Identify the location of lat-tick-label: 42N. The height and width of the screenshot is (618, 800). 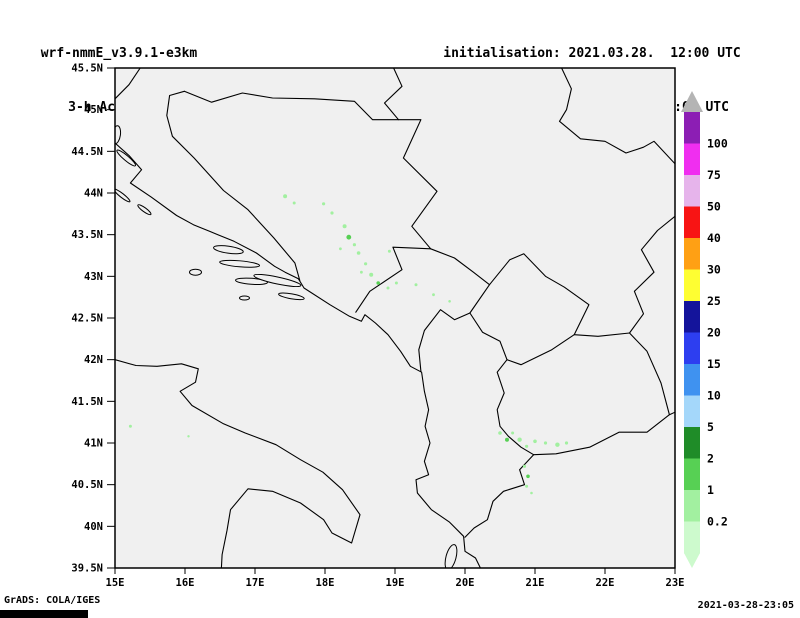
(93, 360).